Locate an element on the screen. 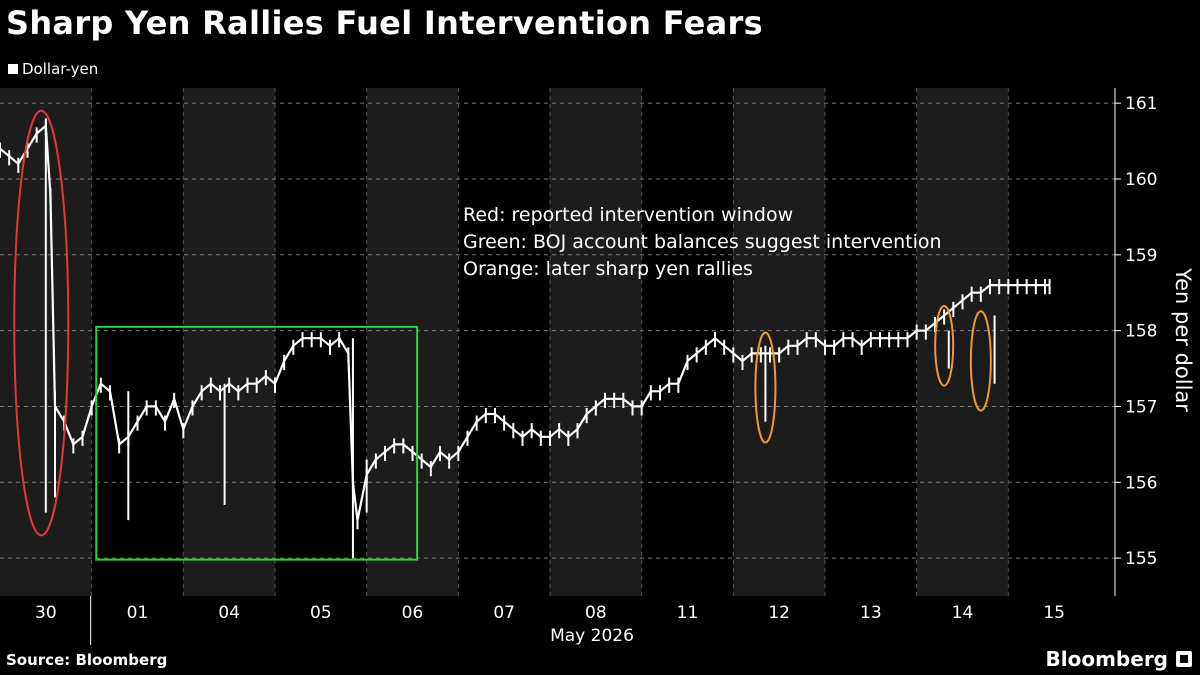  y-axis-label: Yen per dollar is located at coordinates (1183, 339).